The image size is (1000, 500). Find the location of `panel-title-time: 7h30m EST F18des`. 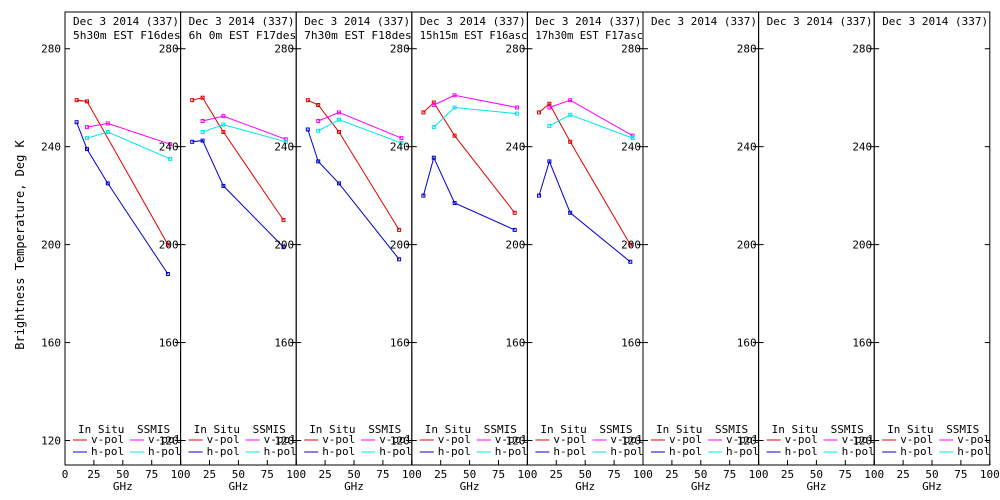

panel-title-time: 7h30m EST F18des is located at coordinates (358, 35).